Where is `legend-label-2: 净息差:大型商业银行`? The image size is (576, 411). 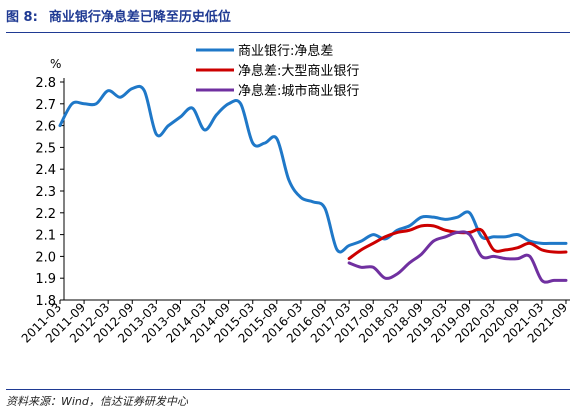
legend-label-2: 净息差:大型商业银行 is located at coordinates (298, 71).